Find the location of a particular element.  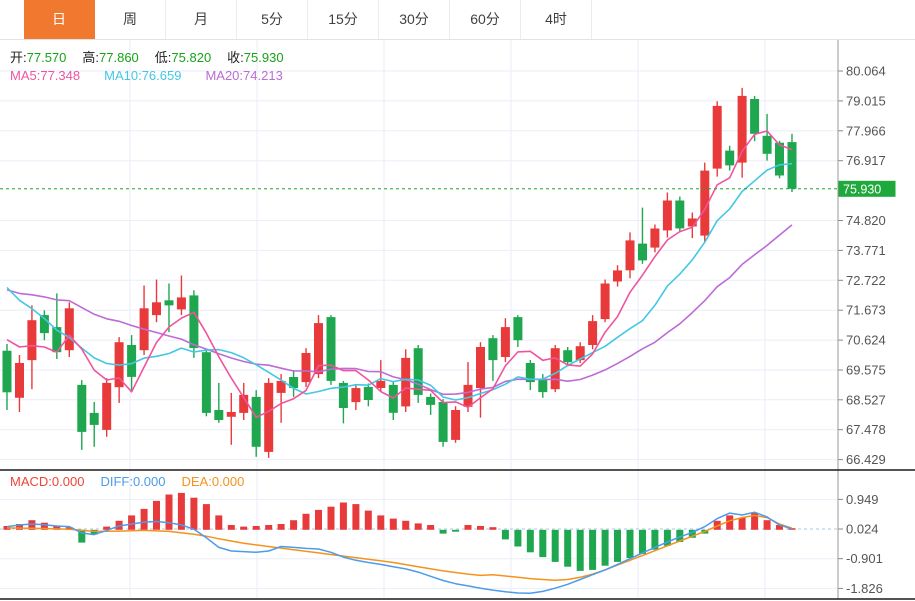

tab-4hour: 4时 is located at coordinates (556, 19).